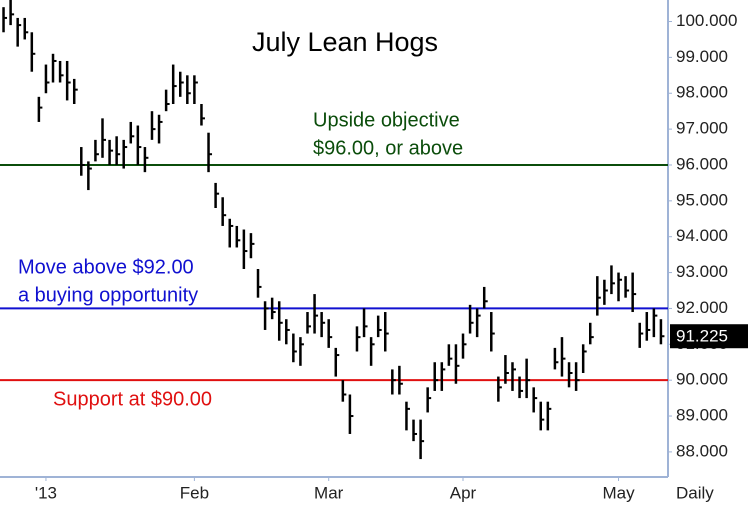  I want to click on y-tick-label: 90.000, so click(702, 379).